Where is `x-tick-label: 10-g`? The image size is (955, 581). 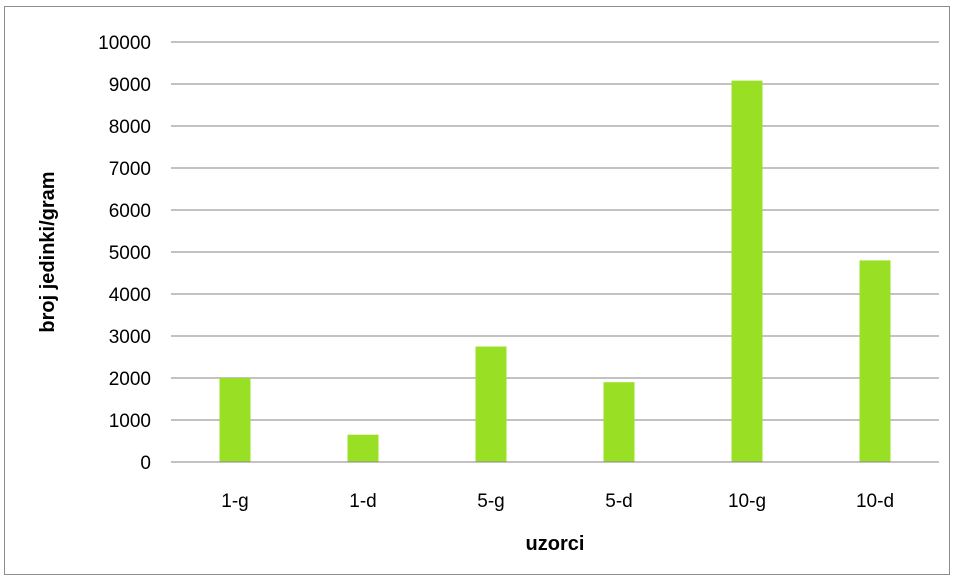
x-tick-label: 10-g is located at coordinates (747, 501).